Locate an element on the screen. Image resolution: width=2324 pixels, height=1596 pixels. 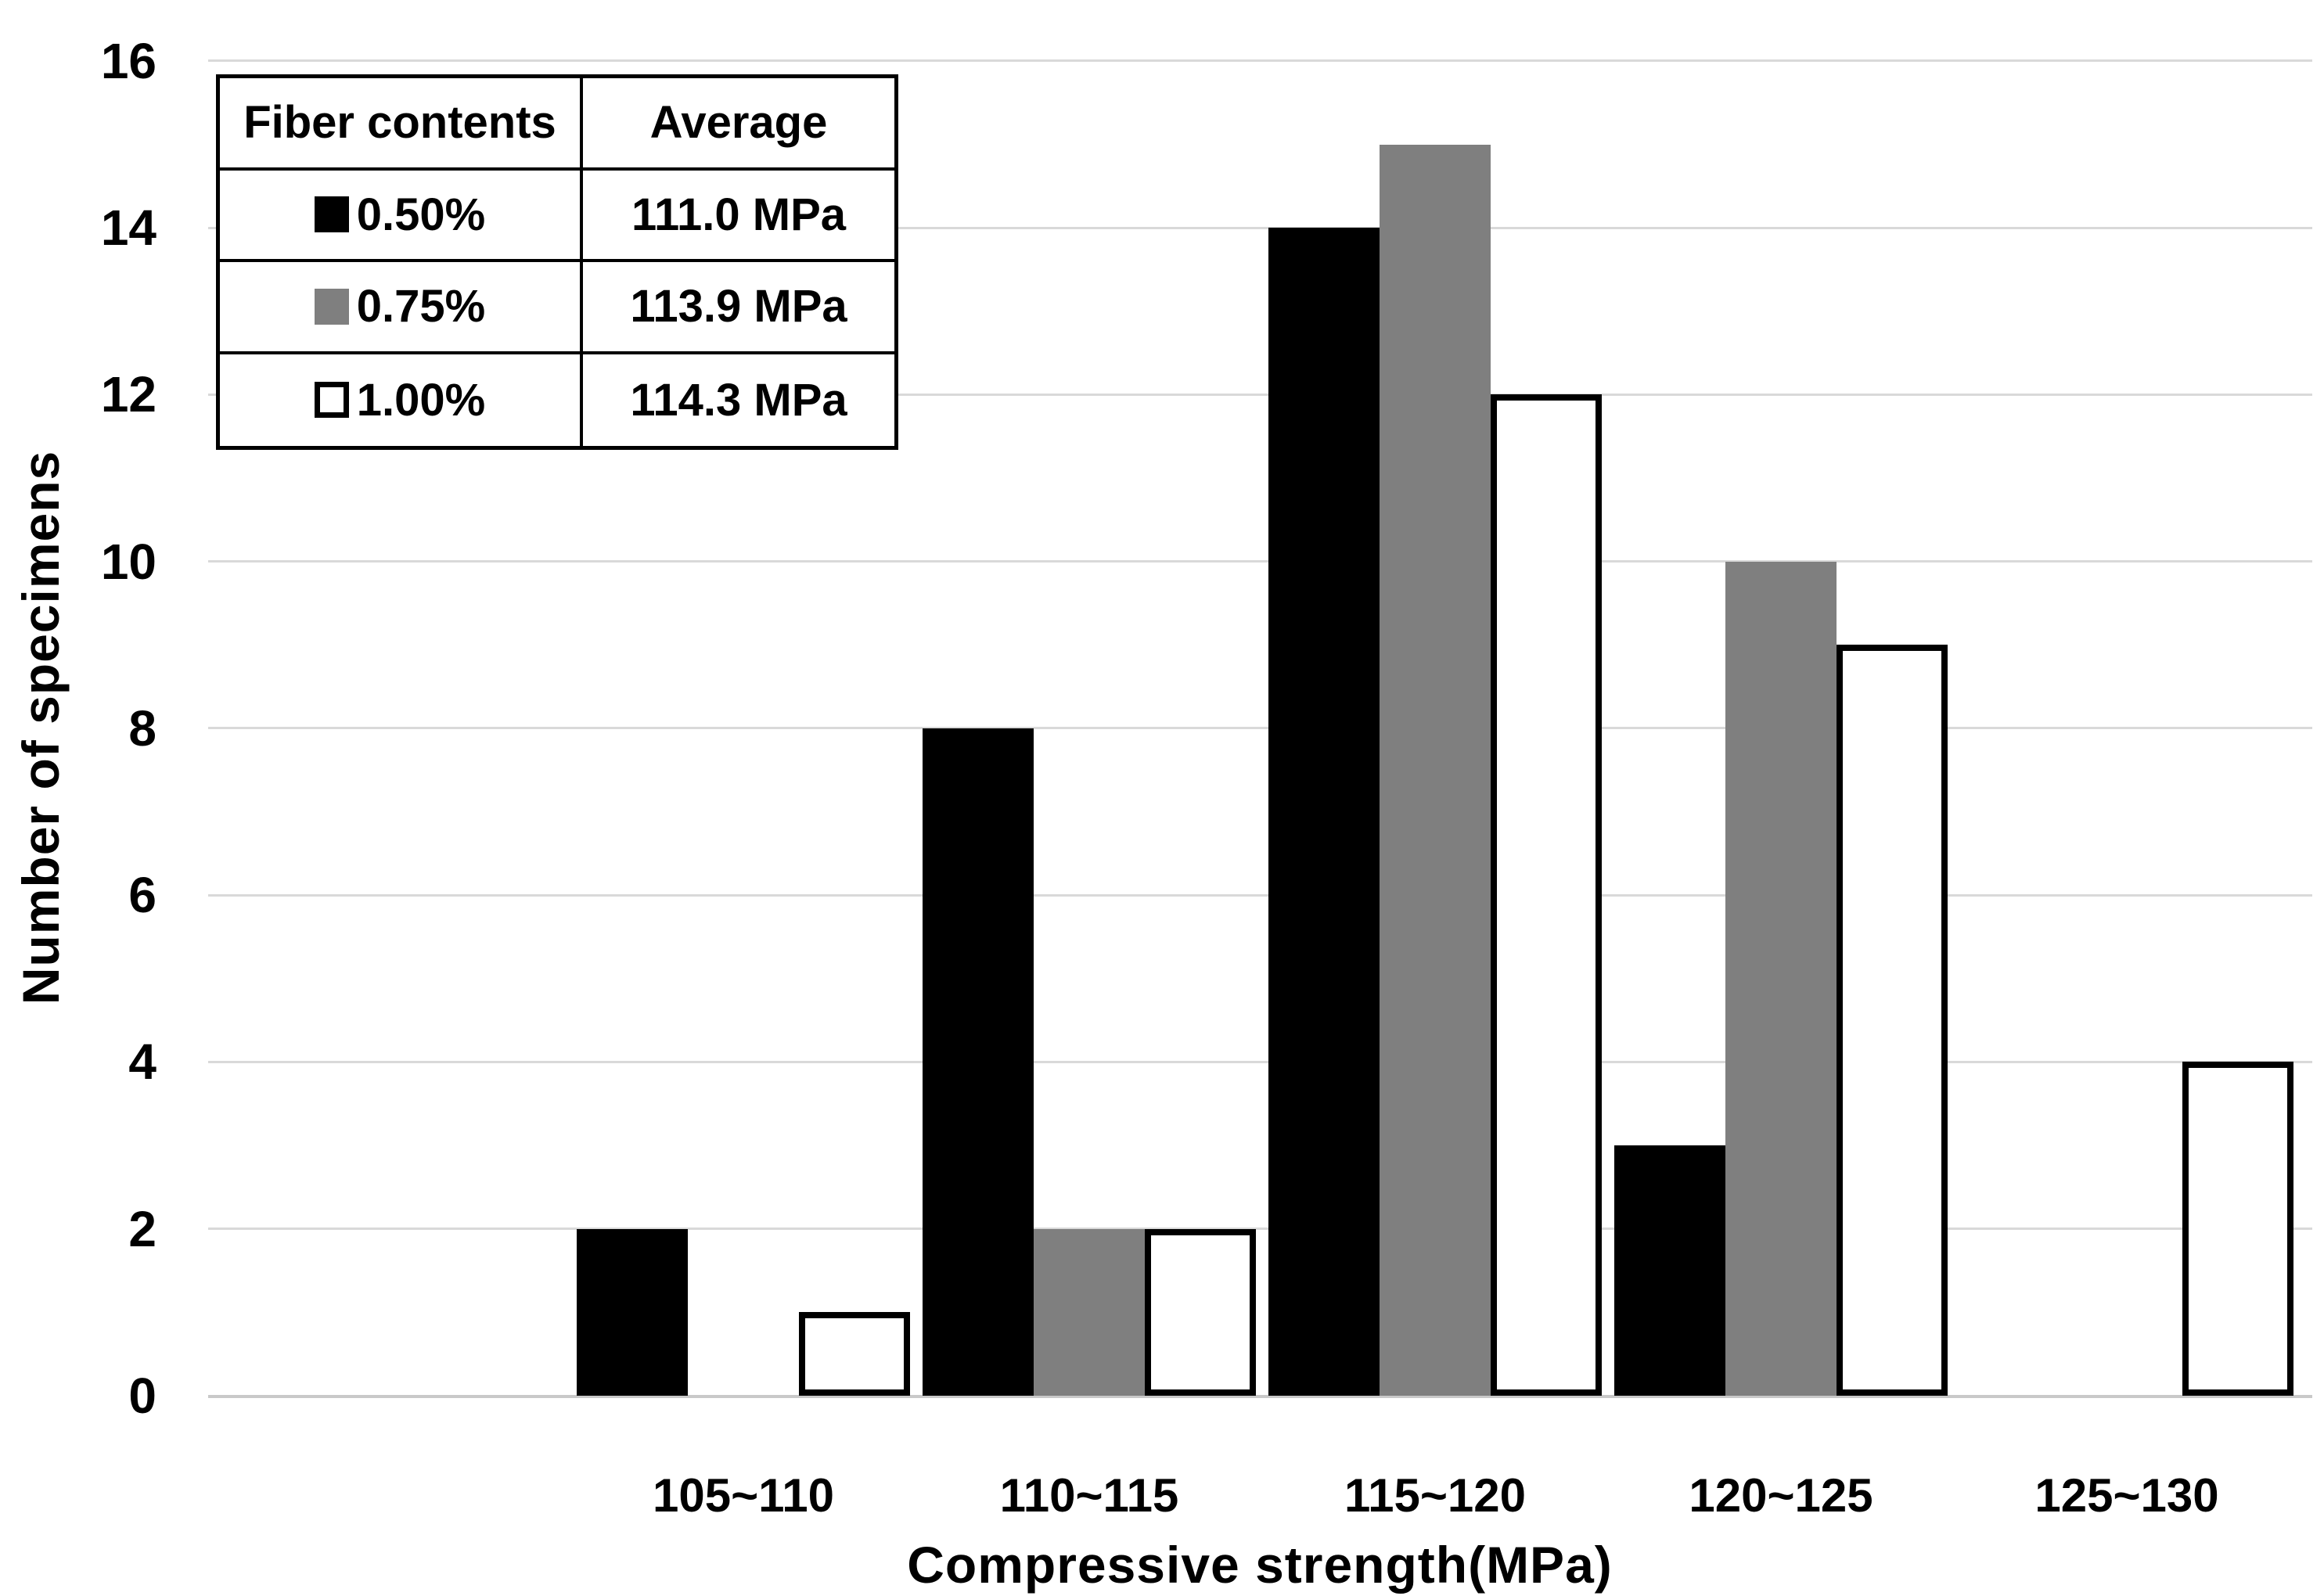
legend-header-fiber-contents: Fiber contents is located at coordinates (401, 124).